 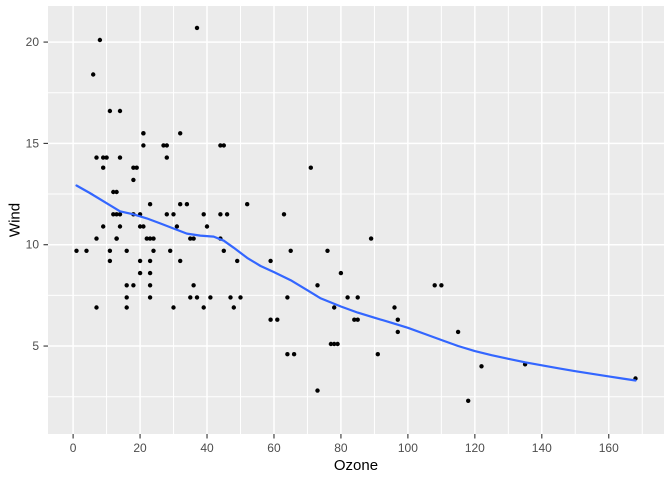 I want to click on y-tick-label: 15, so click(x=33, y=143).